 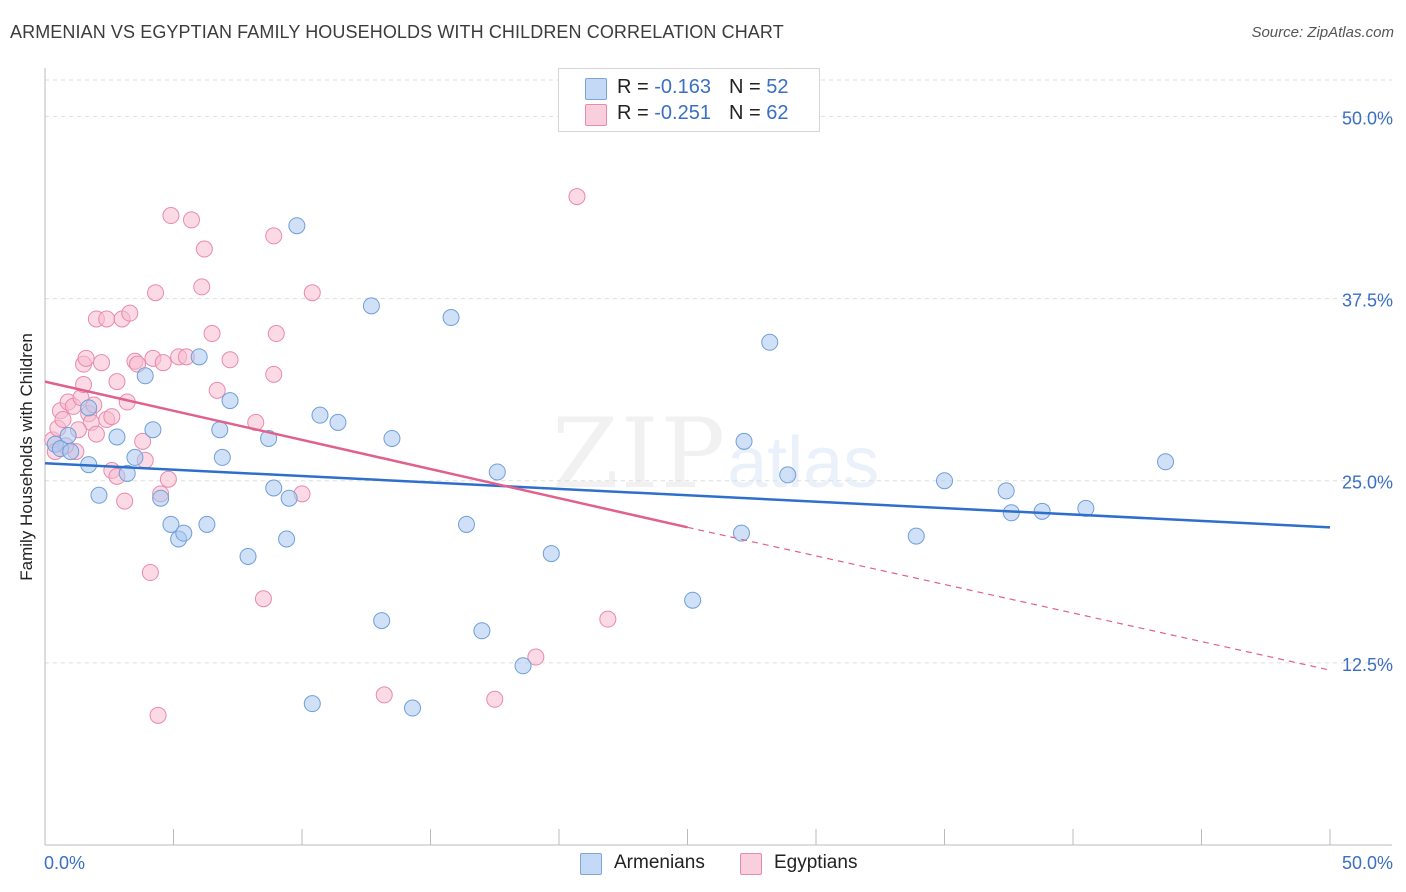 I want to click on egyptians-legend-label: Egyptians, so click(x=816, y=862).